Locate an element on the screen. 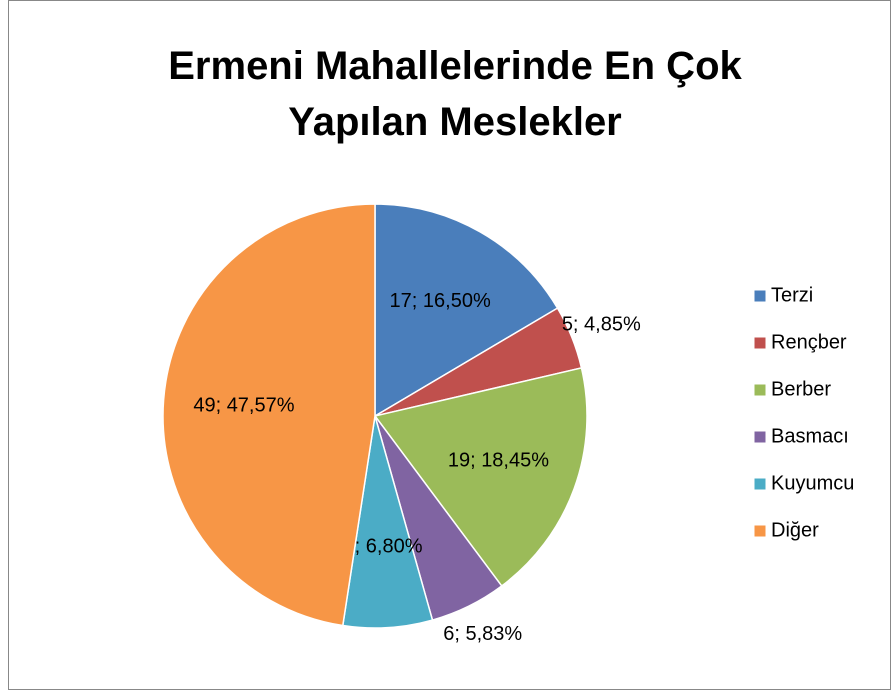 This screenshot has height=690, width=892. legend-label: Diğer is located at coordinates (795, 530).